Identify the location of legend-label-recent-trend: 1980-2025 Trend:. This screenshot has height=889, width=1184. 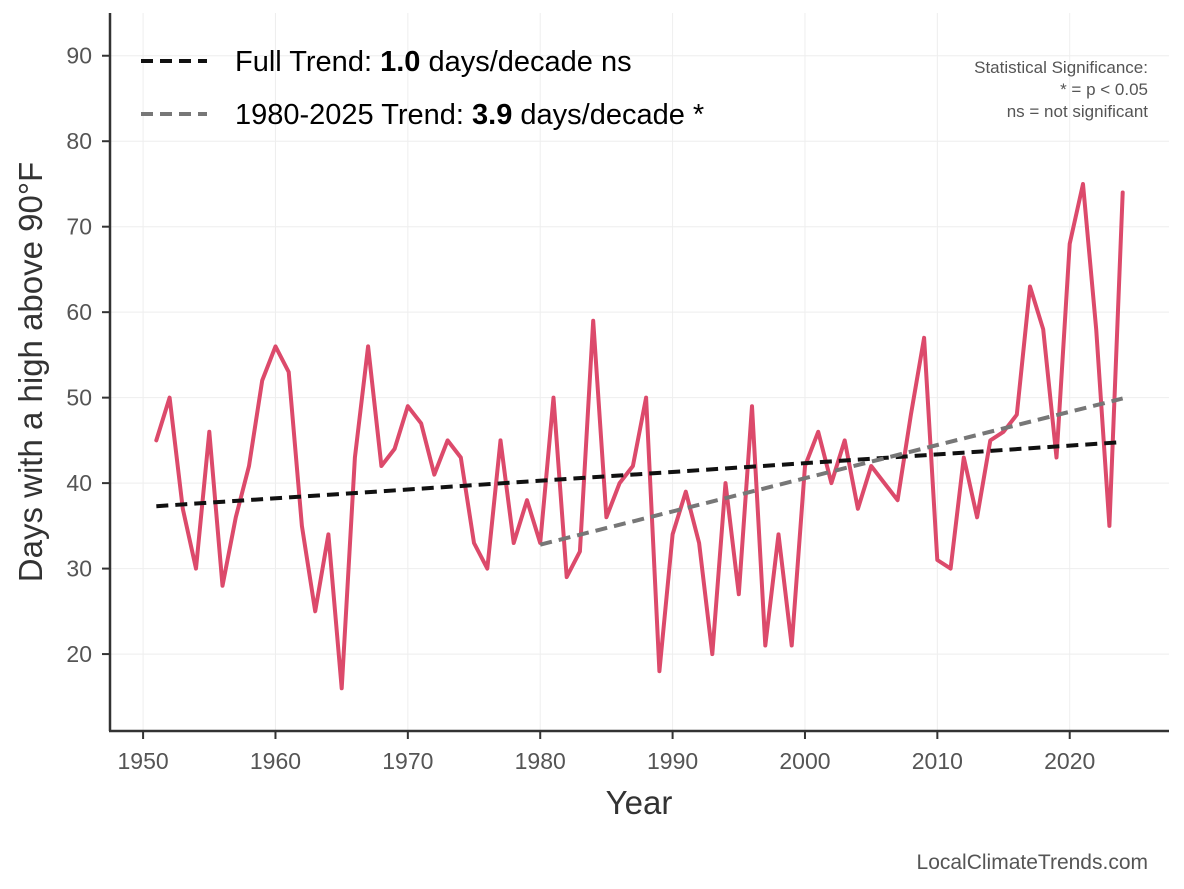
(349, 115).